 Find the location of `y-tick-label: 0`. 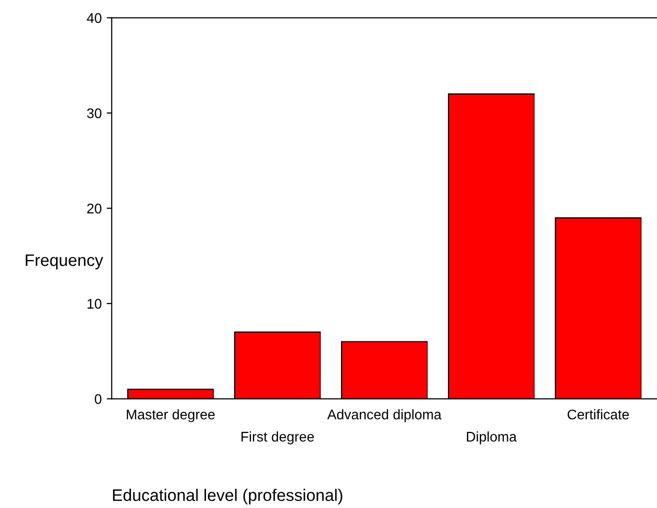

y-tick-label: 0 is located at coordinates (98, 399).